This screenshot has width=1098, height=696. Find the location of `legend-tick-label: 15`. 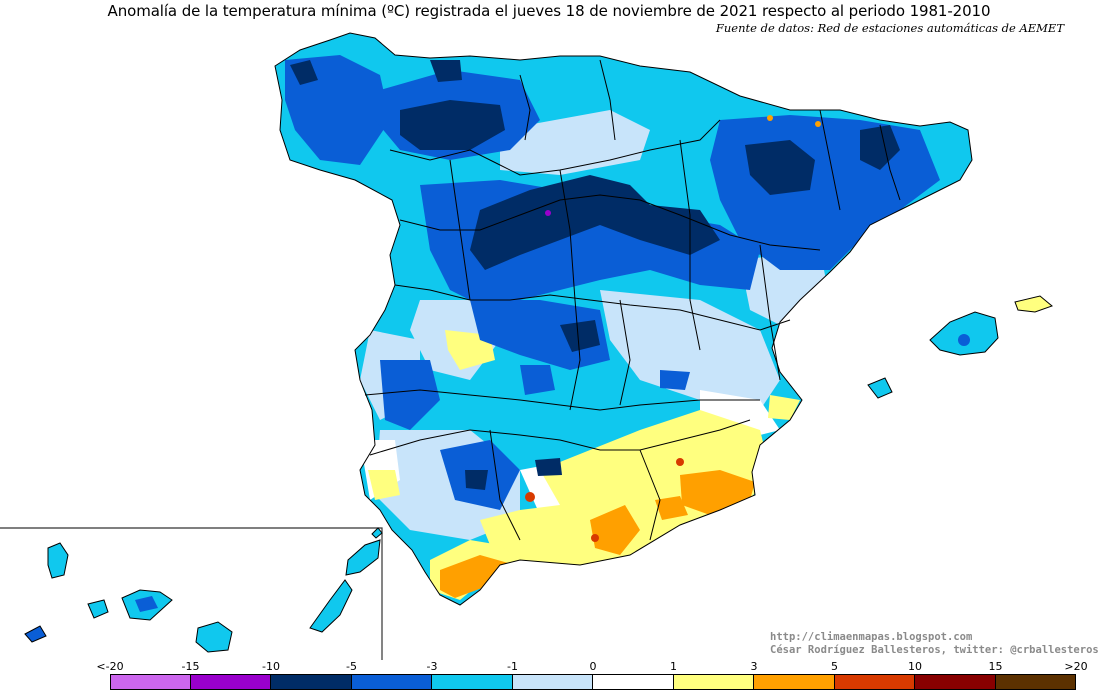

legend-tick-label: 15 is located at coordinates (995, 666).